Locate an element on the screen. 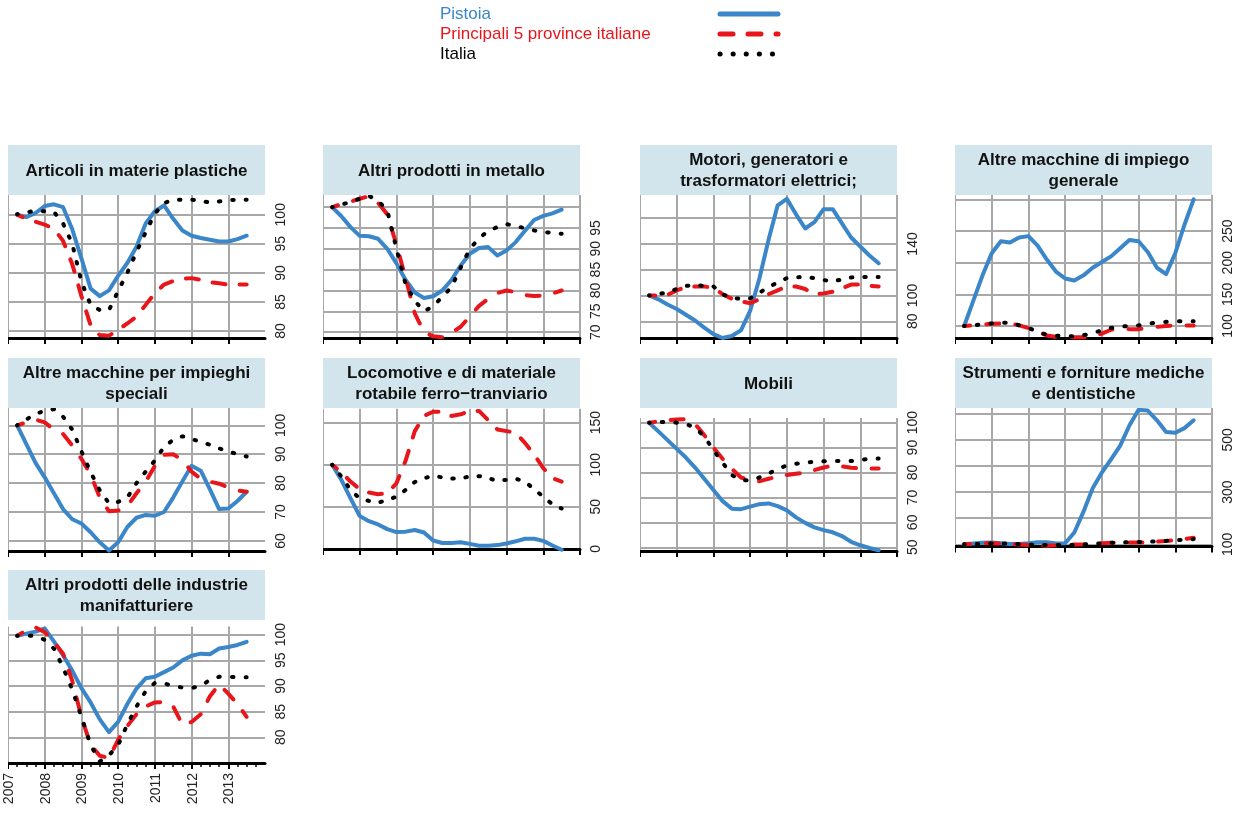  y-tick-label: 0 is located at coordinates (595, 548).